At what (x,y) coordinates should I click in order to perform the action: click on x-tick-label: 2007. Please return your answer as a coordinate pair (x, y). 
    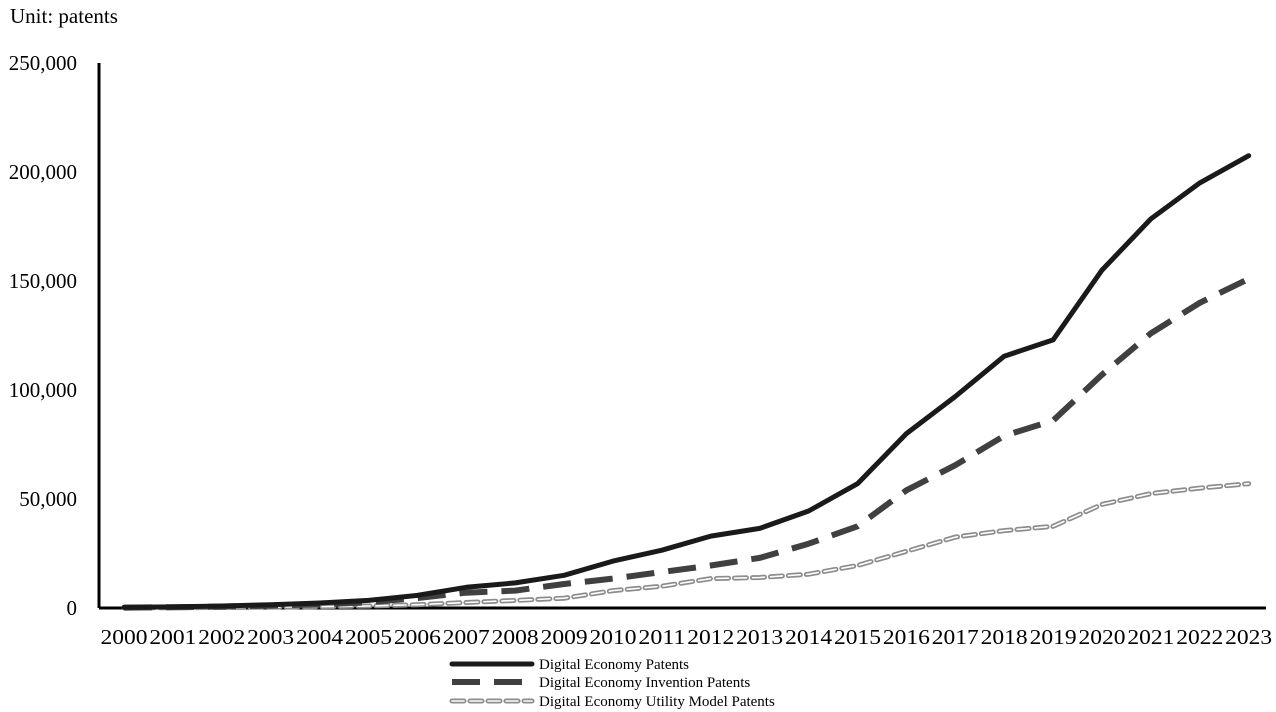
    Looking at the image, I should click on (466, 637).